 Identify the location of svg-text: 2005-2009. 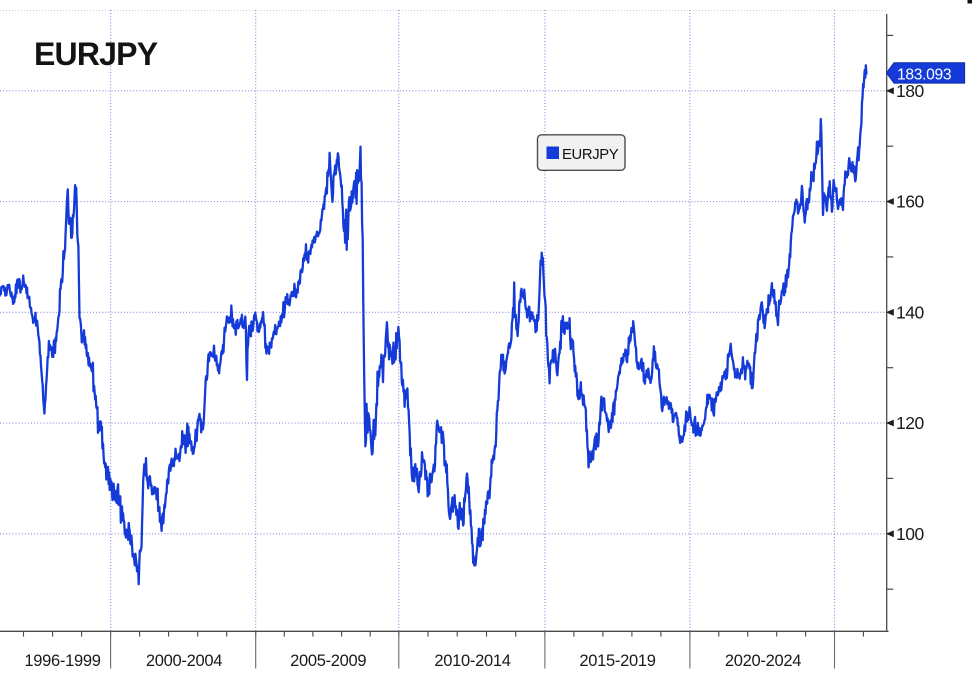
(328, 661).